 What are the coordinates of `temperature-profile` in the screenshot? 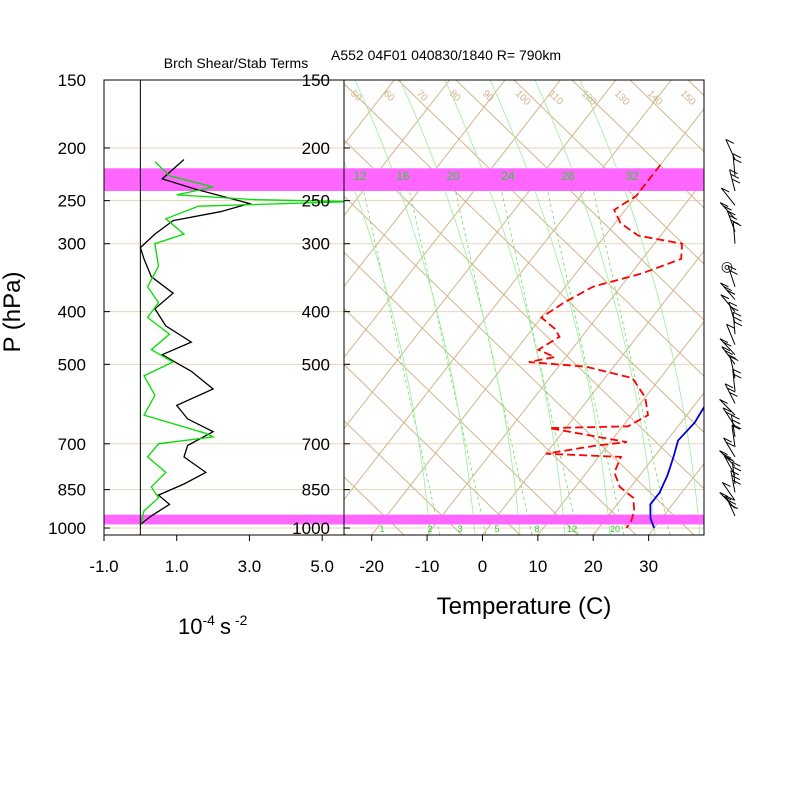 It's located at (676, 467).